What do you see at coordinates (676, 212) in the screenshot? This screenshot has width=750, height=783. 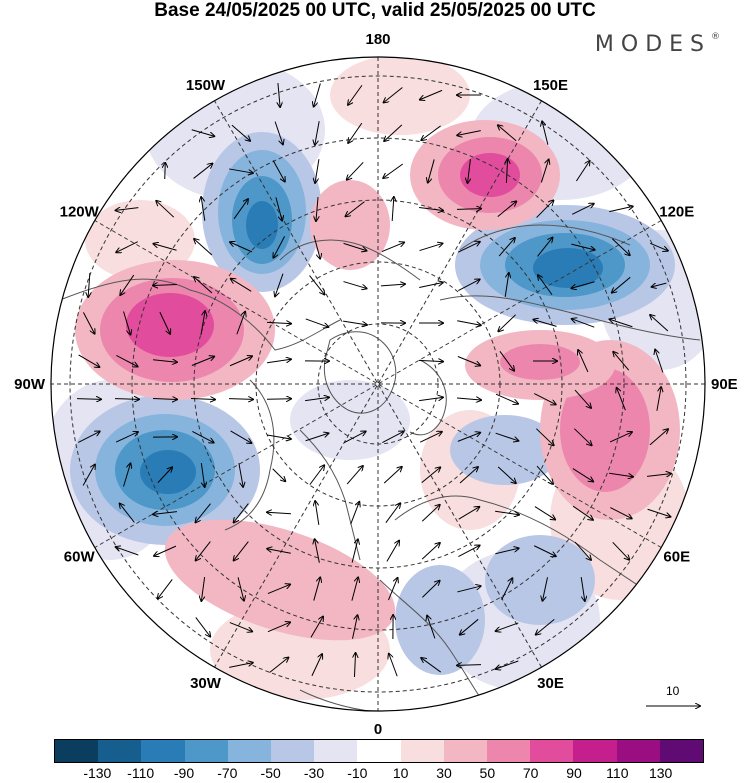 I see `lon-label: 120E` at bounding box center [676, 212].